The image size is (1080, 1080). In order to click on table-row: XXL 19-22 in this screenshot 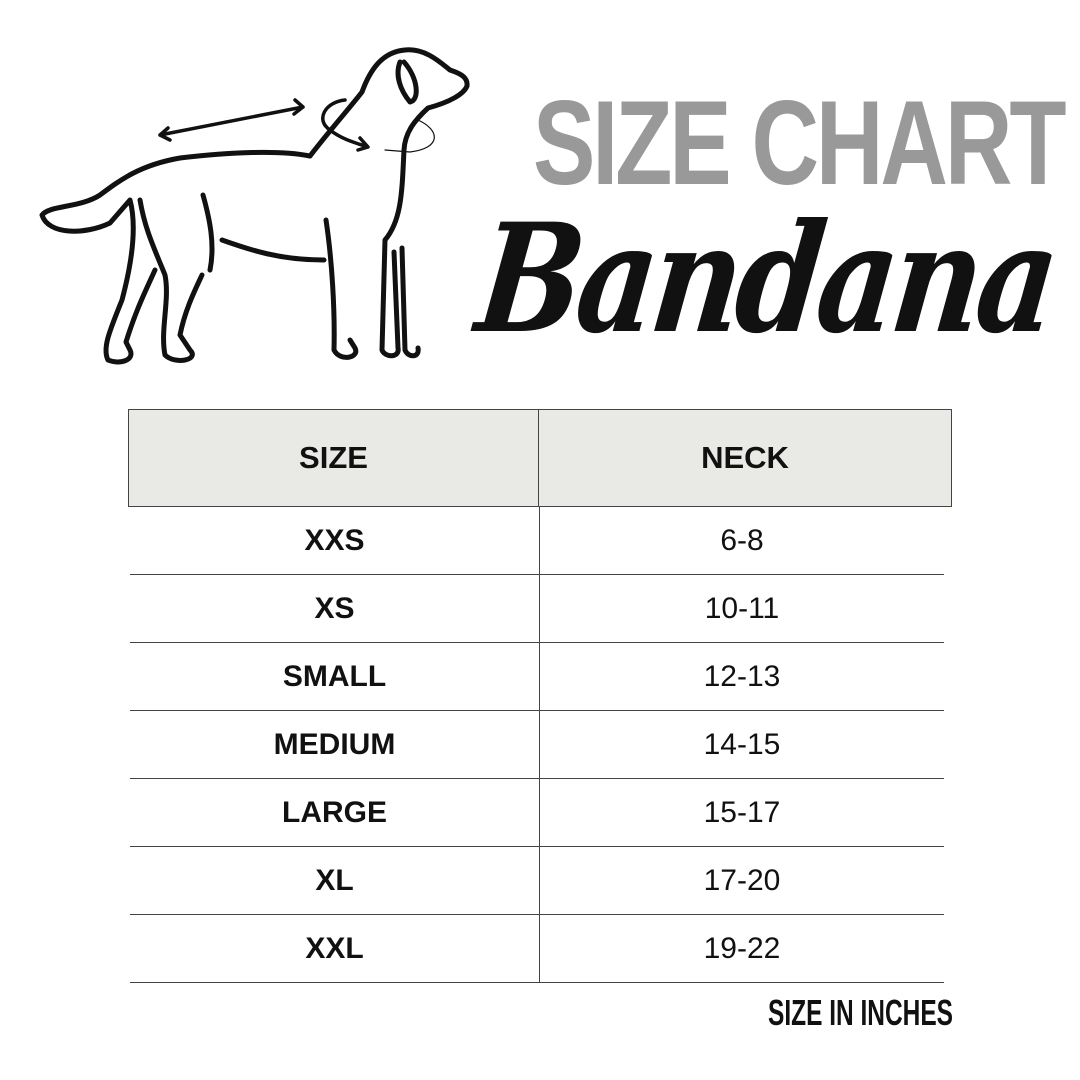, I will do `click(537, 949)`.